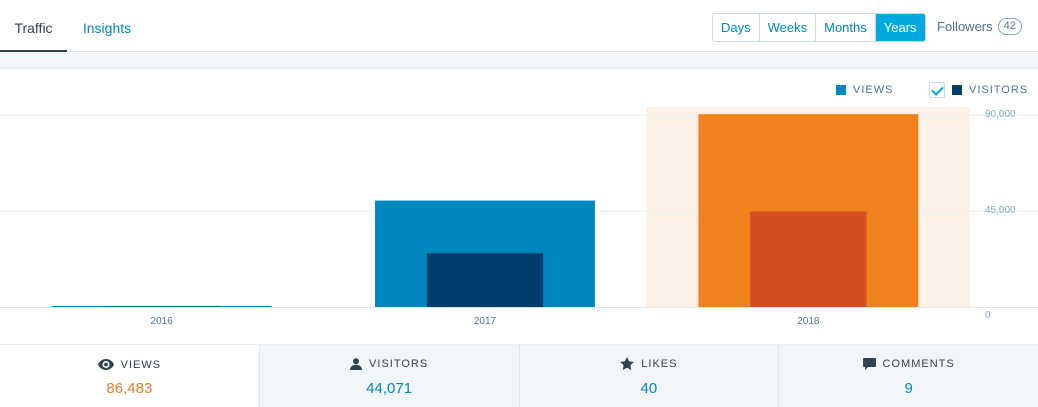 This screenshot has height=407, width=1038. I want to click on y-tick-label: 0, so click(988, 315).